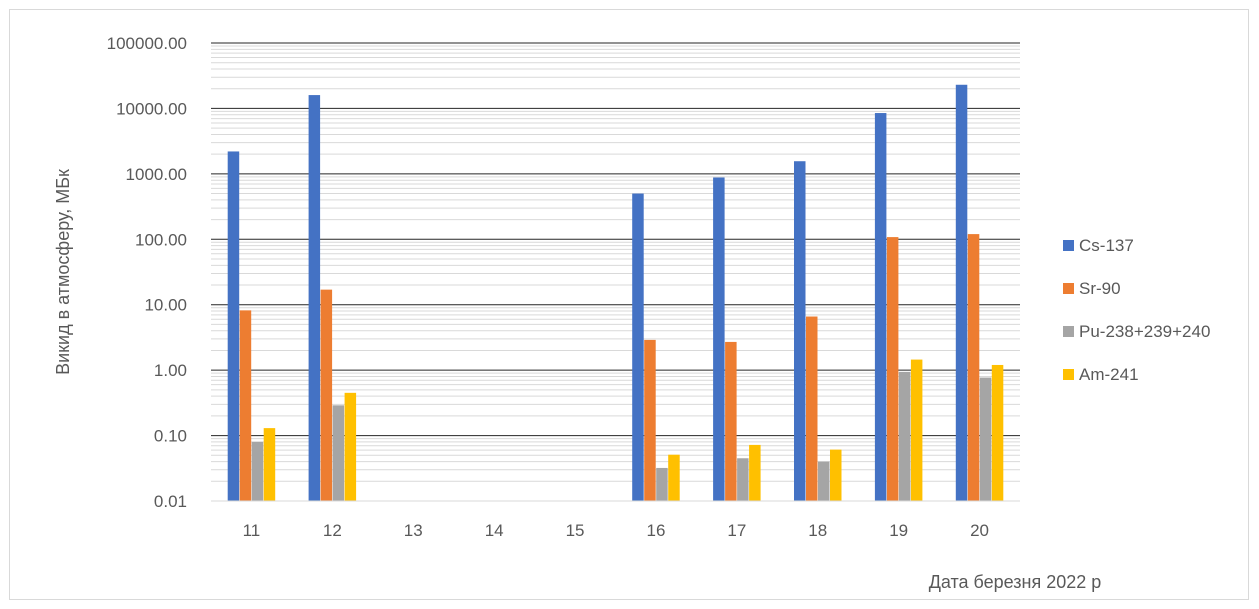 Image resolution: width=1259 pixels, height=609 pixels. I want to click on y-tick-label: 10000.00, so click(151, 108).